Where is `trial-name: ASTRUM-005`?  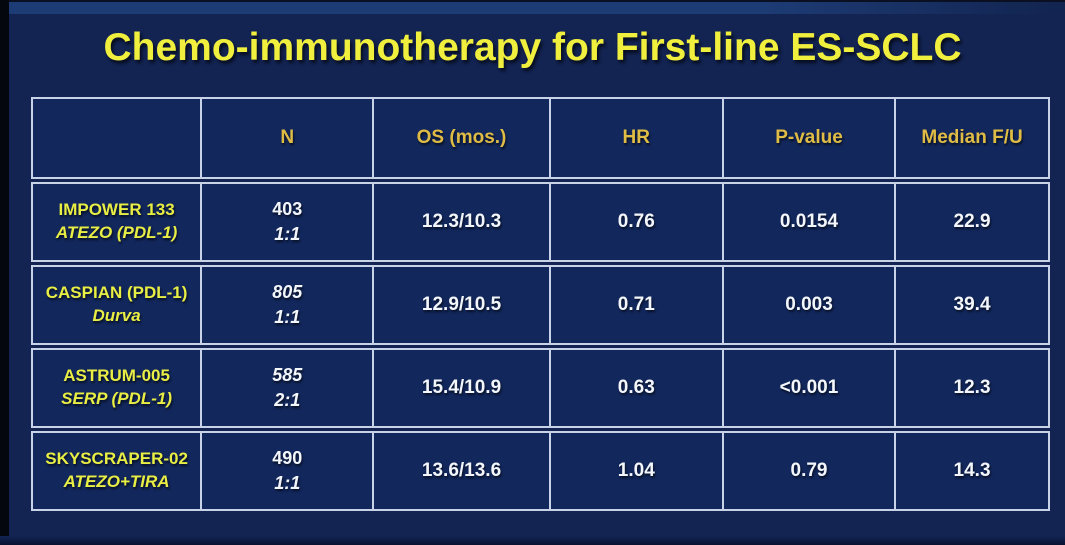
trial-name: ASTRUM-005 is located at coordinates (116, 376).